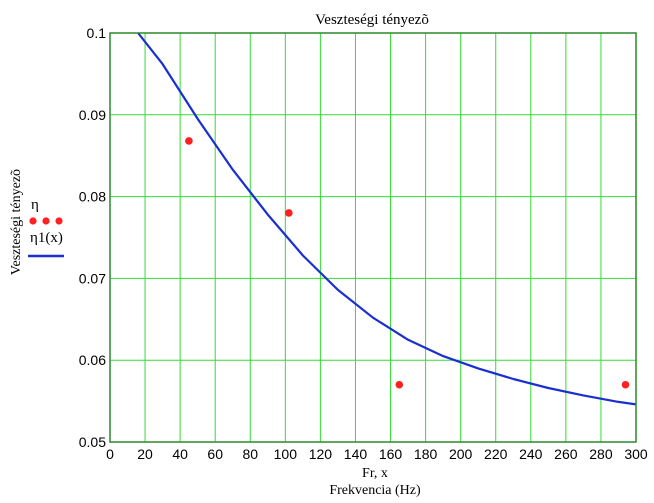 The height and width of the screenshot is (503, 654). Describe the element at coordinates (426, 454) in the screenshot. I see `x-tick-label: 180` at that location.